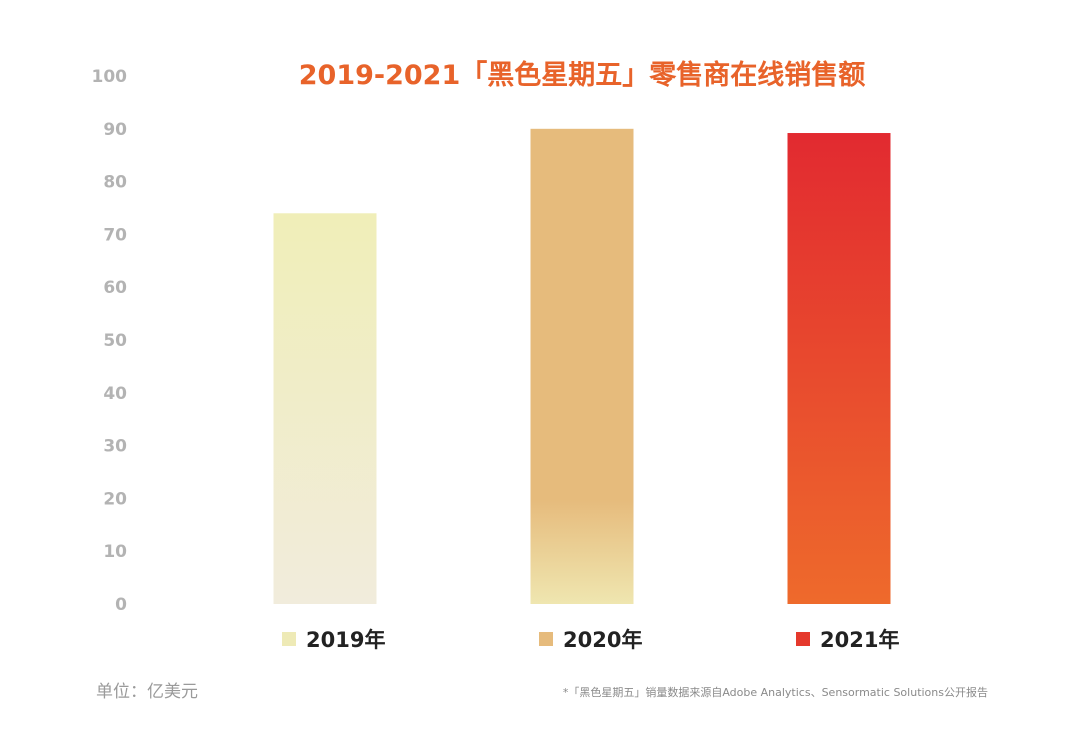 This screenshot has height=736, width=1080. What do you see at coordinates (115, 341) in the screenshot?
I see `y-tick-label: 50` at bounding box center [115, 341].